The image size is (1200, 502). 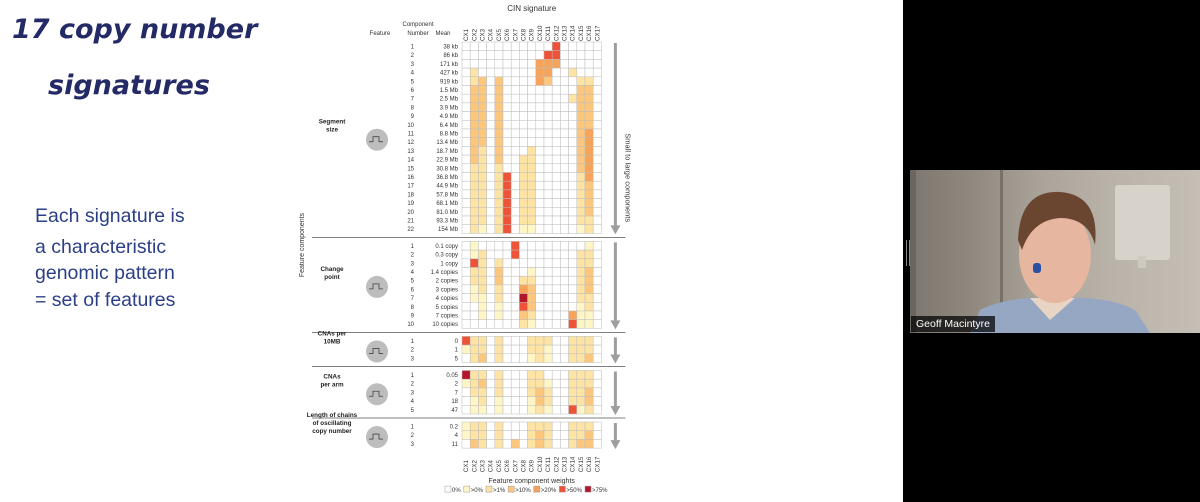 What do you see at coordinates (507, 466) in the screenshot?
I see `signature-label-bottom: CX6` at bounding box center [507, 466].